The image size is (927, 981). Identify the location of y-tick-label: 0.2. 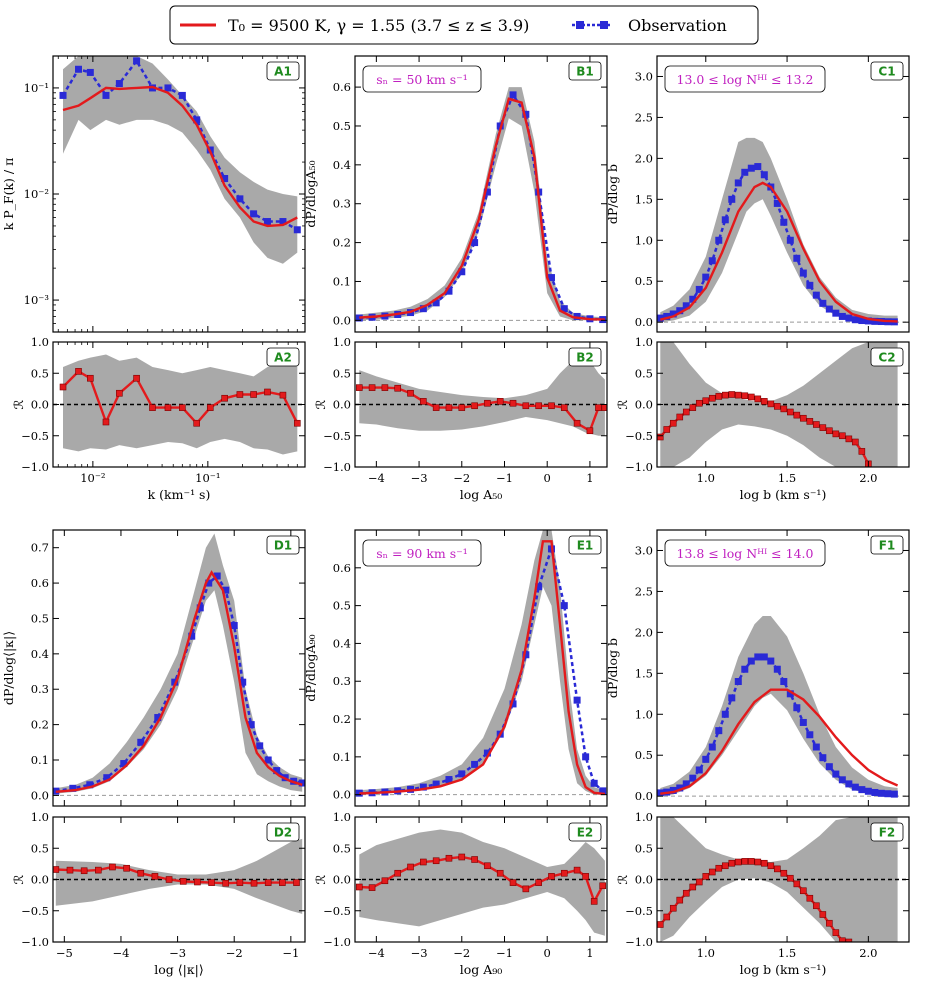
(40, 725).